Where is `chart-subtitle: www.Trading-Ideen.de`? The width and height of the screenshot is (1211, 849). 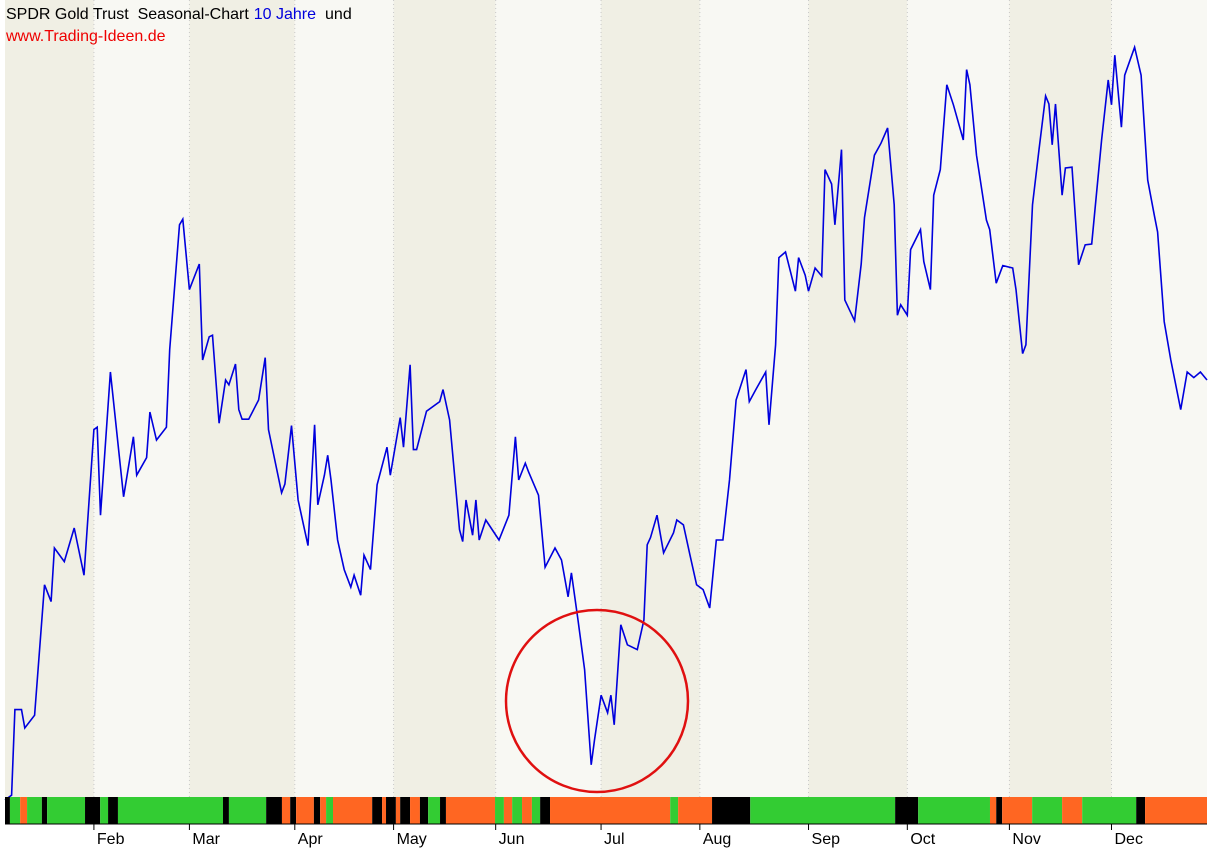 chart-subtitle: www.Trading-Ideen.de is located at coordinates (85, 36).